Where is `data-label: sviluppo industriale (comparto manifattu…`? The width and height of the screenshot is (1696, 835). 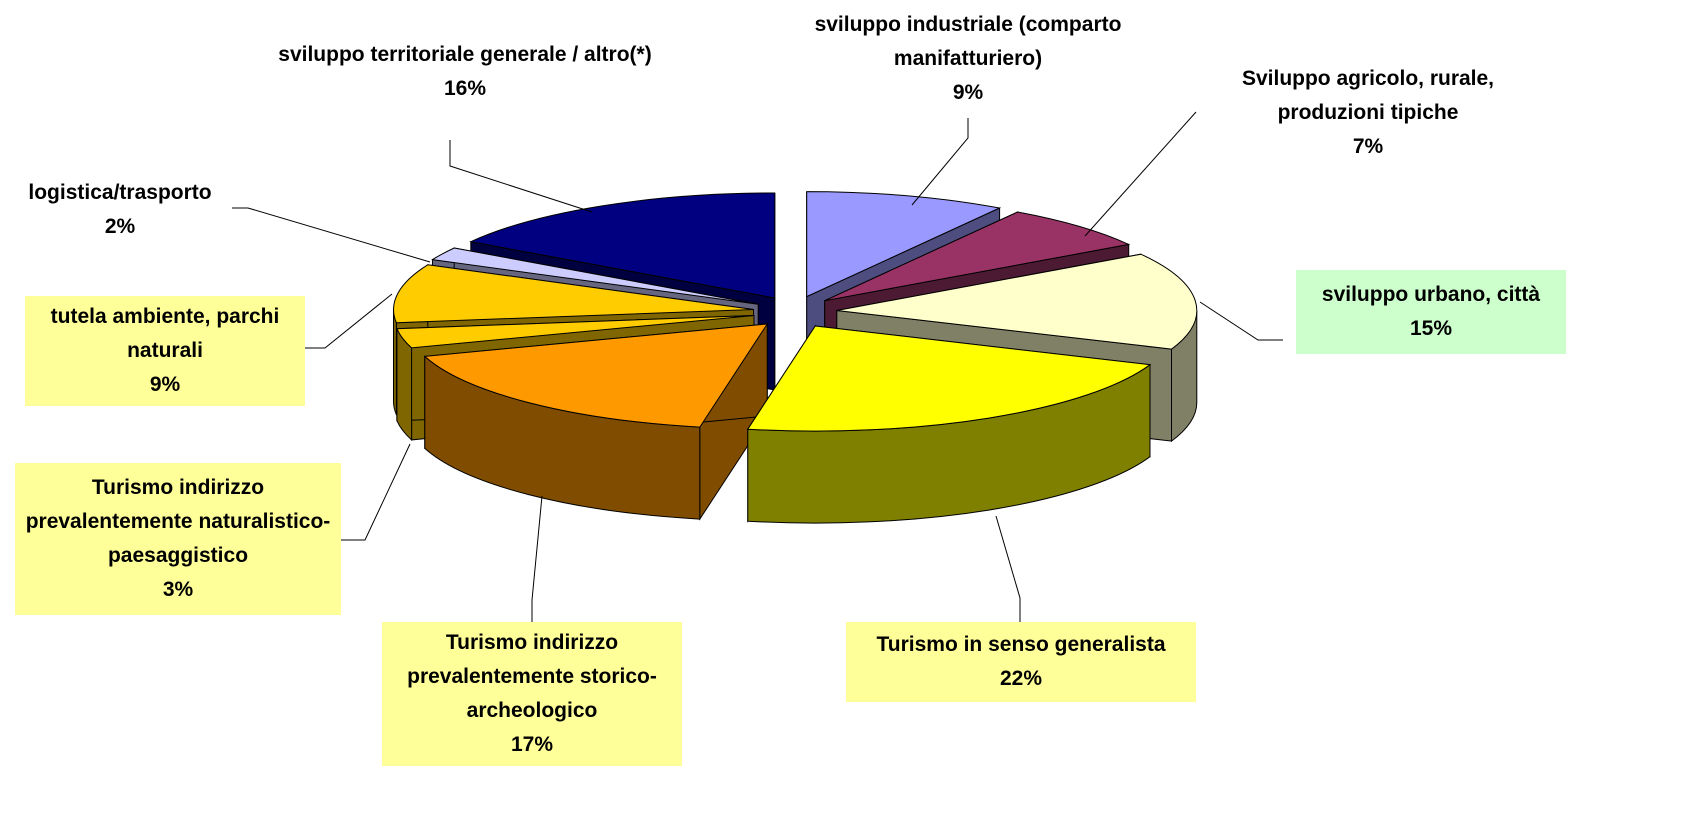
data-label: sviluppo industriale (comparto manifattu… is located at coordinates (968, 59).